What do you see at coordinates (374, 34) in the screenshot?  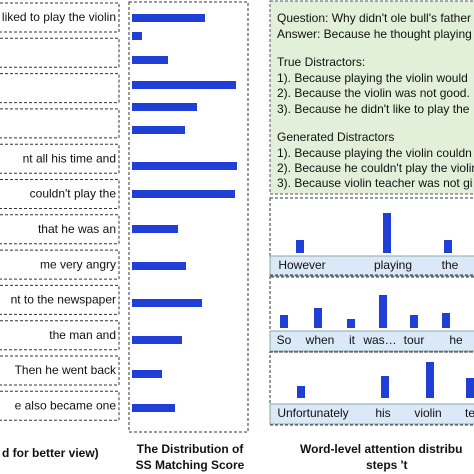 I see `answer: Answer: Because he thought playing` at bounding box center [374, 34].